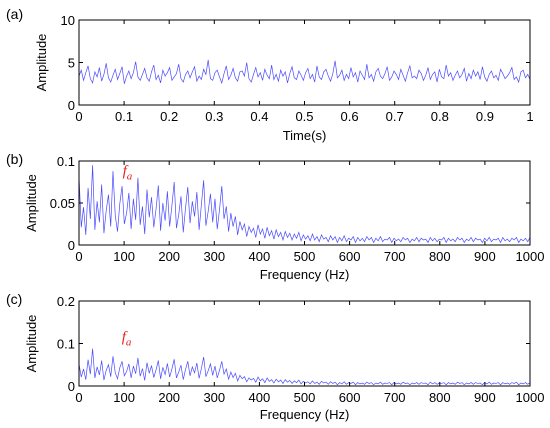 This screenshot has width=550, height=428. I want to click on panel-tag: (c), so click(14, 299).